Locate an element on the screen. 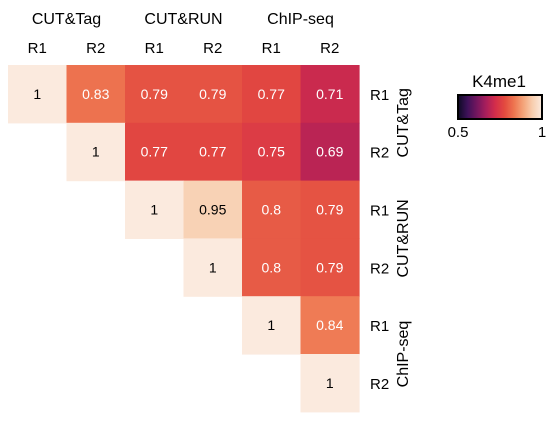 The height and width of the screenshot is (425, 555). column-group-label: ChIP-seq is located at coordinates (300, 19).